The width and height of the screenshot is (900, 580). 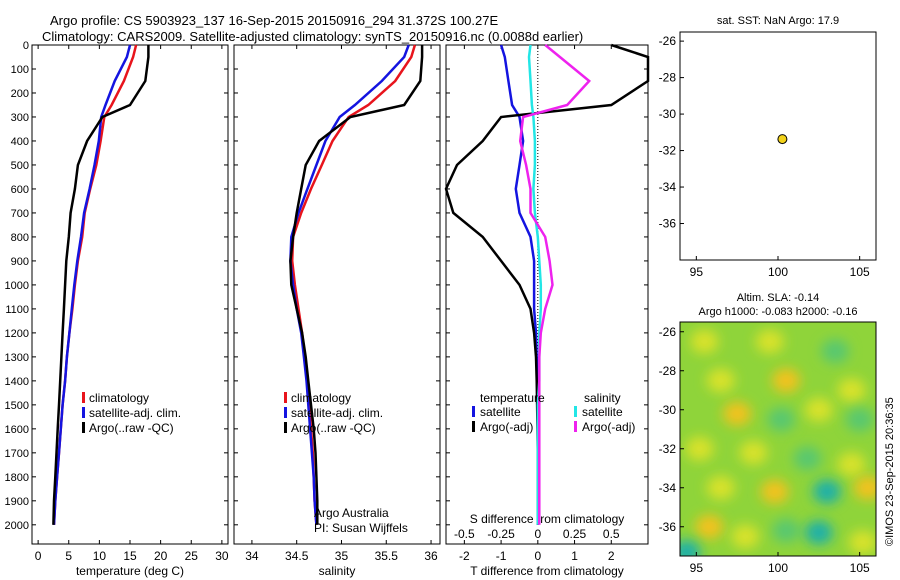 I want to click on depth-tick-label: 0, so click(x=26, y=46).